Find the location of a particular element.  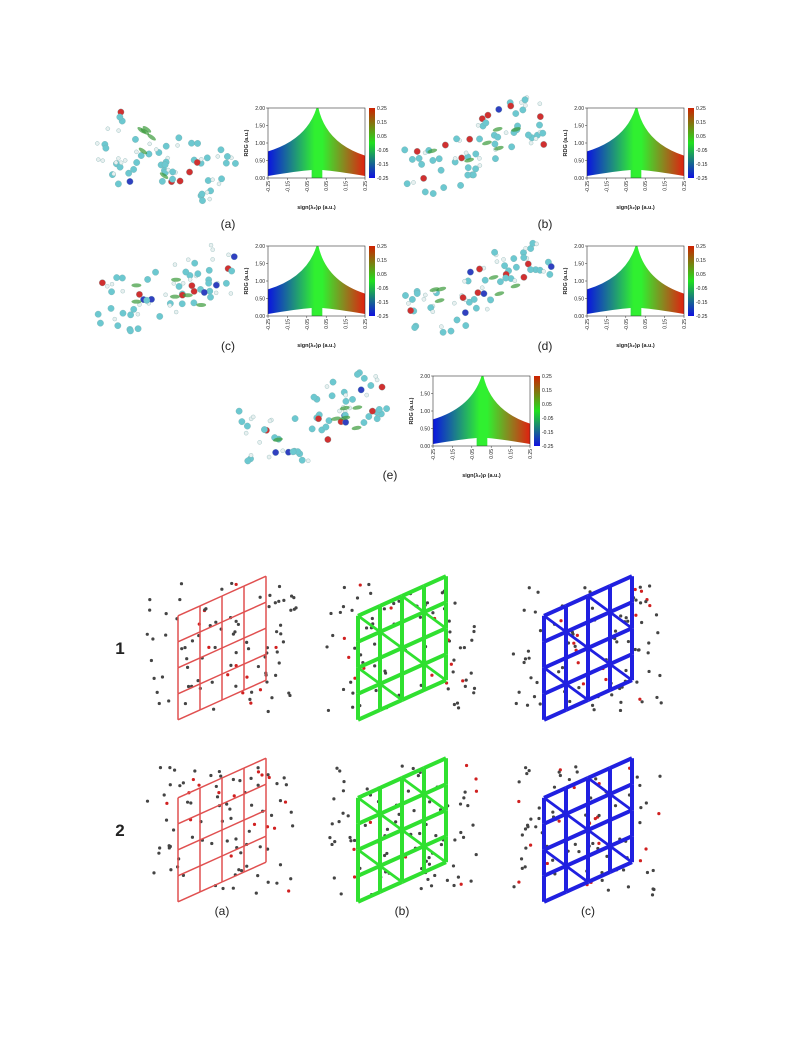

y-tick-label: 1.00 is located at coordinates (579, 144).